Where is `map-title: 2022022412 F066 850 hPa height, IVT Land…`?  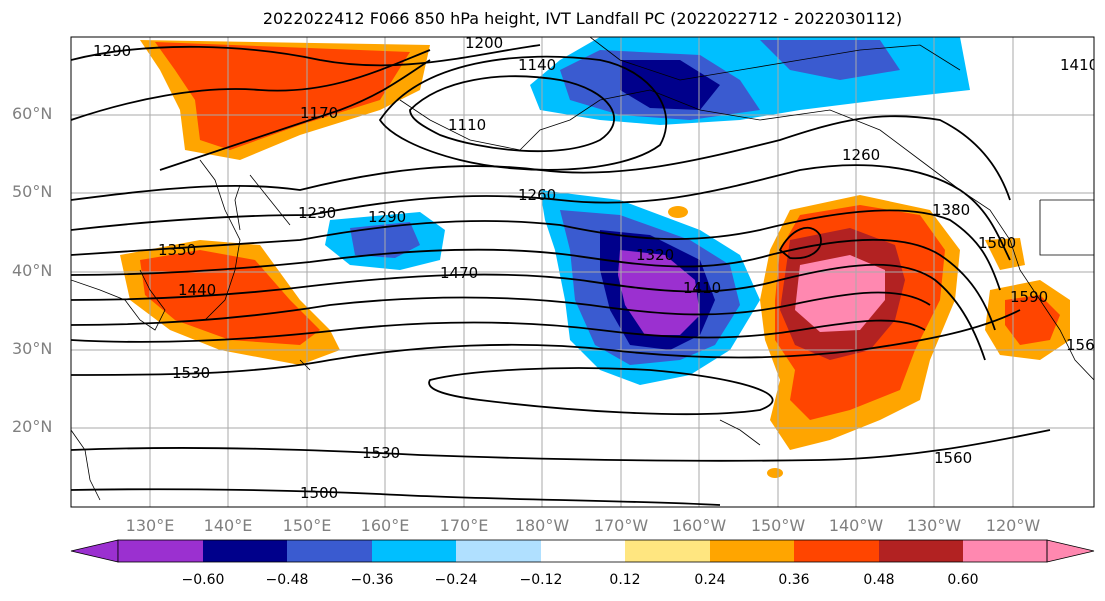
map-title: 2022022412 F066 850 hPa height, IVT Land… is located at coordinates (582, 18).